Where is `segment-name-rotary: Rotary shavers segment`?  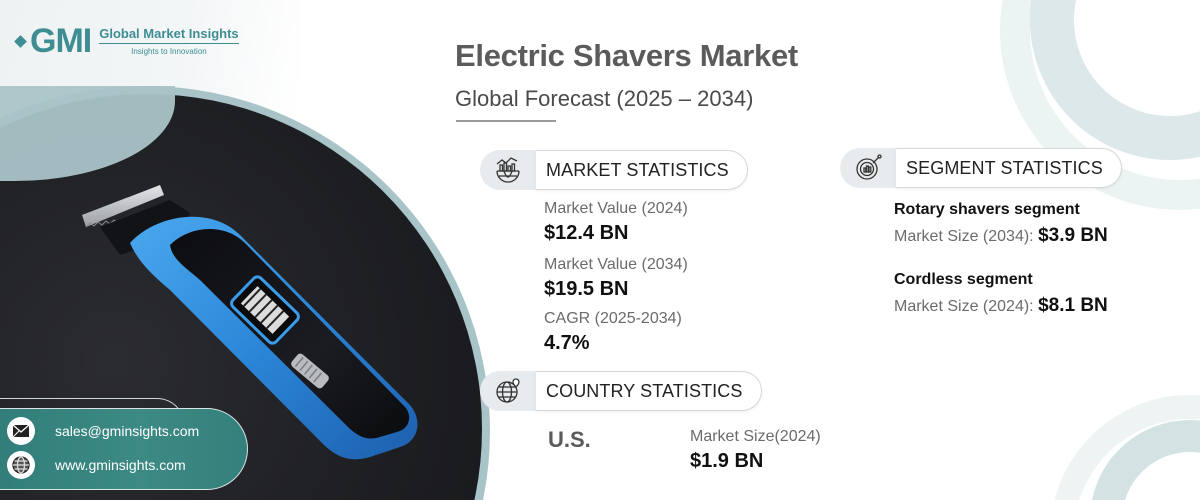 segment-name-rotary: Rotary shavers segment is located at coordinates (987, 209).